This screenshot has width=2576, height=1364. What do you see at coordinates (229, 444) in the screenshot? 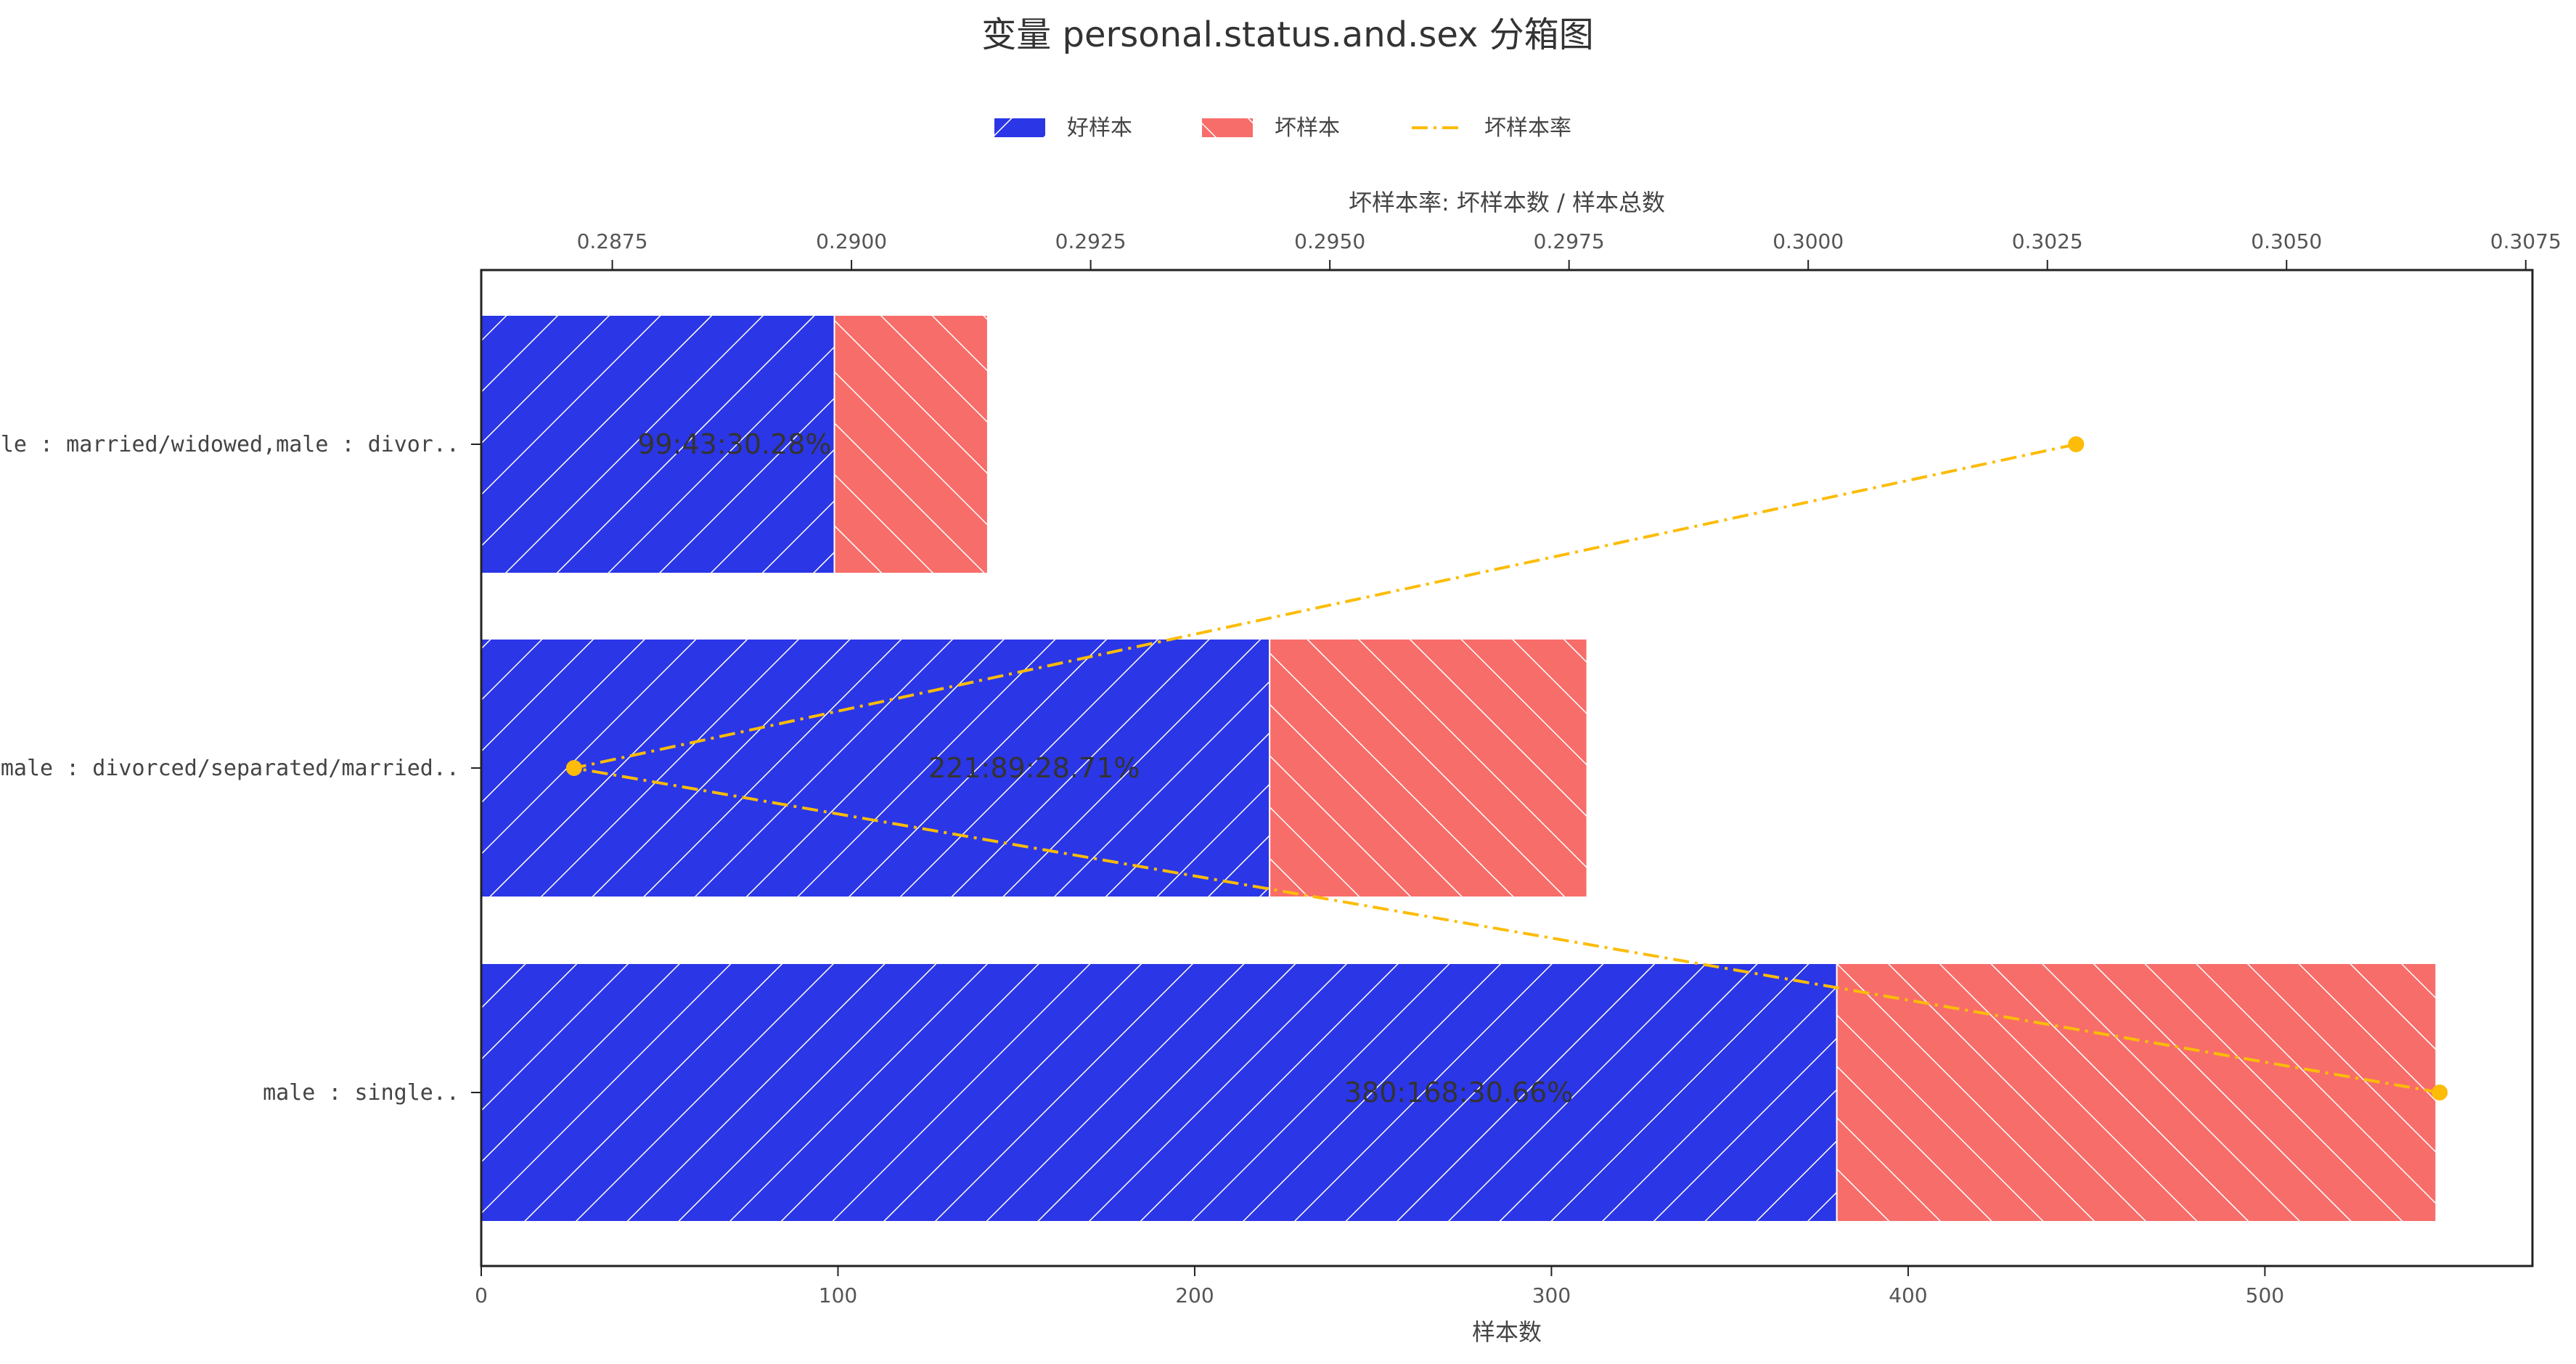
I see `category-label-0: male : married/widowed,male : divor..` at bounding box center [229, 444].